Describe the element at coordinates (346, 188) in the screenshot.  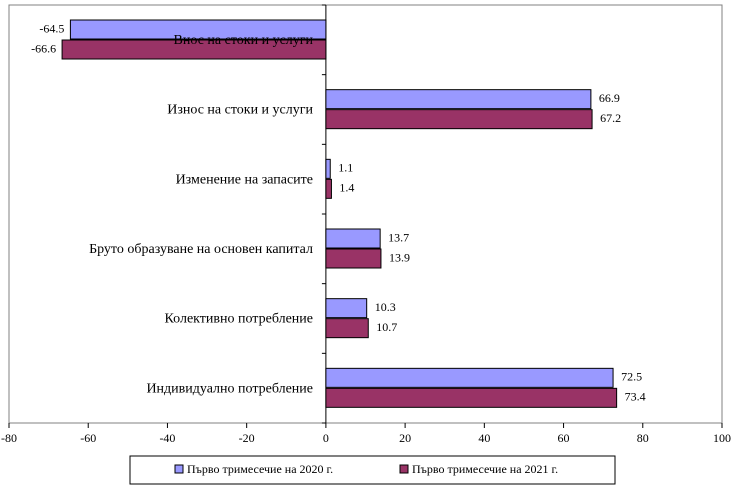
I see `value-label: 1.4` at that location.